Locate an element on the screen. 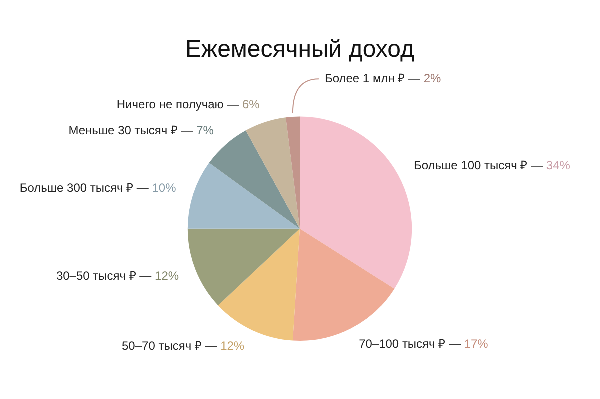 The image size is (600, 399). slice-label: Более 1 млн ₽ — is located at coordinates (372, 78).